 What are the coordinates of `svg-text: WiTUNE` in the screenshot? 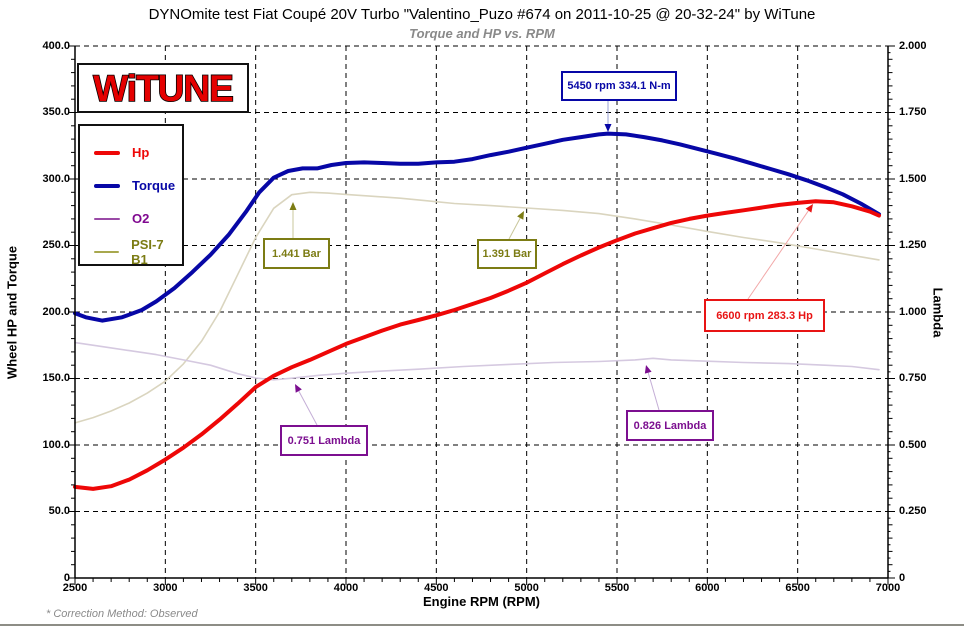 It's located at (163, 88).